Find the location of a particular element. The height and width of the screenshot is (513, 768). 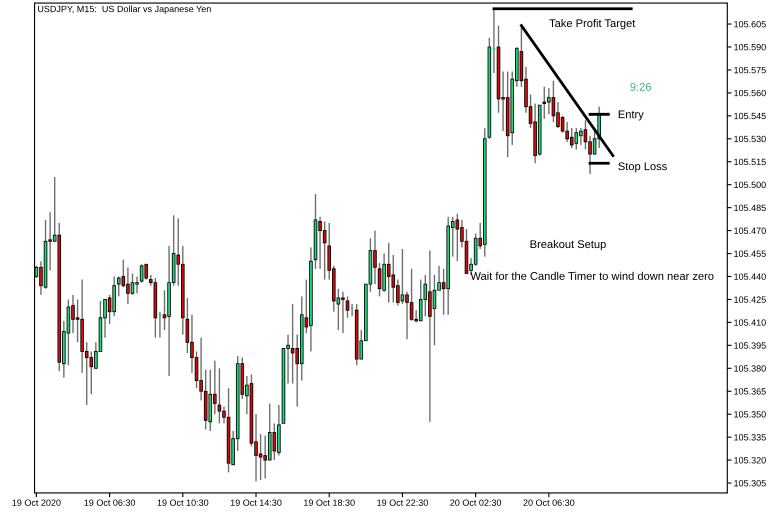

annotation: 9:26 is located at coordinates (641, 86).